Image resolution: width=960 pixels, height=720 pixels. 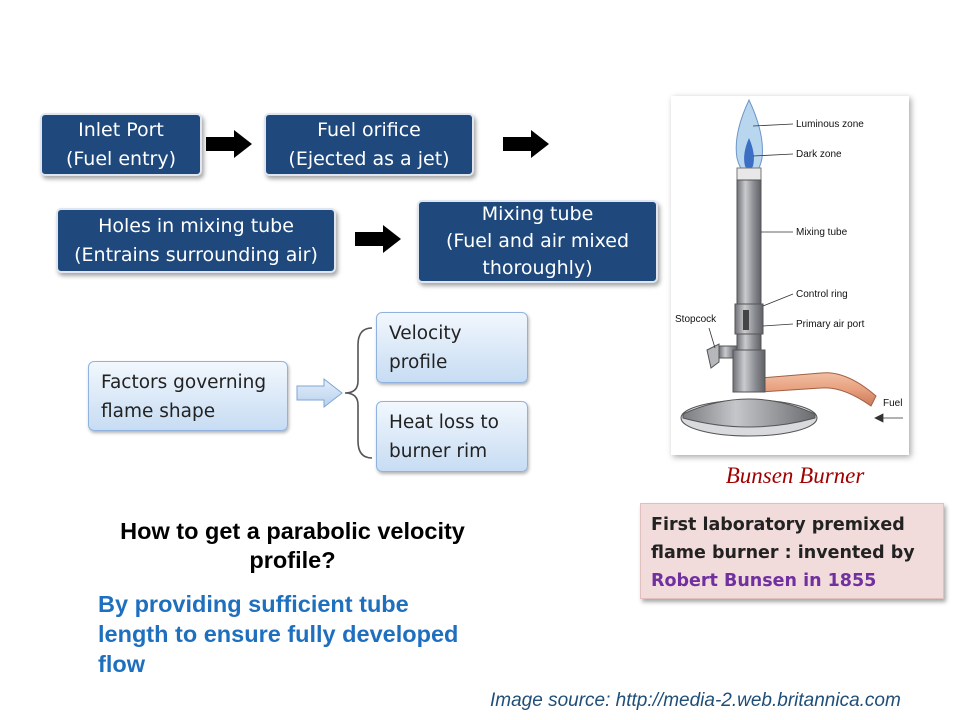 What do you see at coordinates (292, 531) in the screenshot?
I see `question-line1: How to get a parabolic velocity` at bounding box center [292, 531].